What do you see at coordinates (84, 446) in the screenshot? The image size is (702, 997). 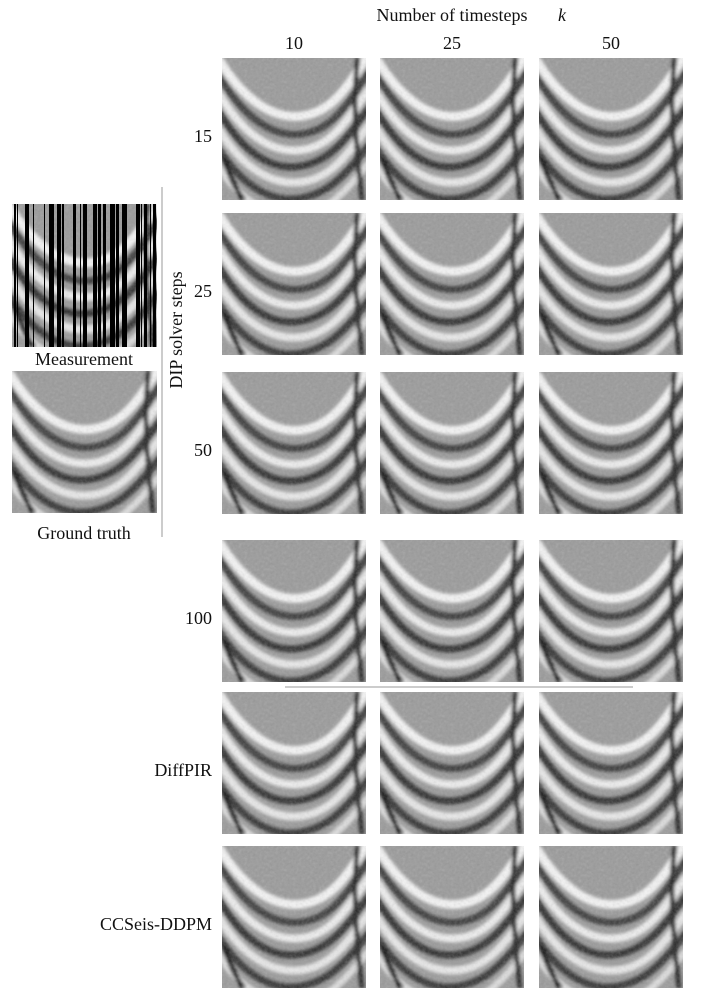 I see `ground-truth-image` at bounding box center [84, 446].